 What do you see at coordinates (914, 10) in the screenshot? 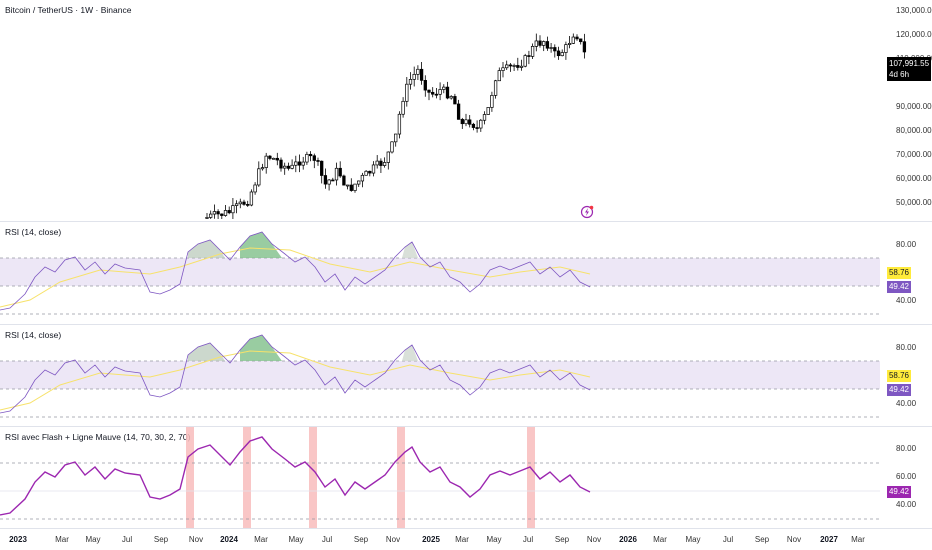
I see `price-axis-label: 130,000.00` at bounding box center [914, 10].